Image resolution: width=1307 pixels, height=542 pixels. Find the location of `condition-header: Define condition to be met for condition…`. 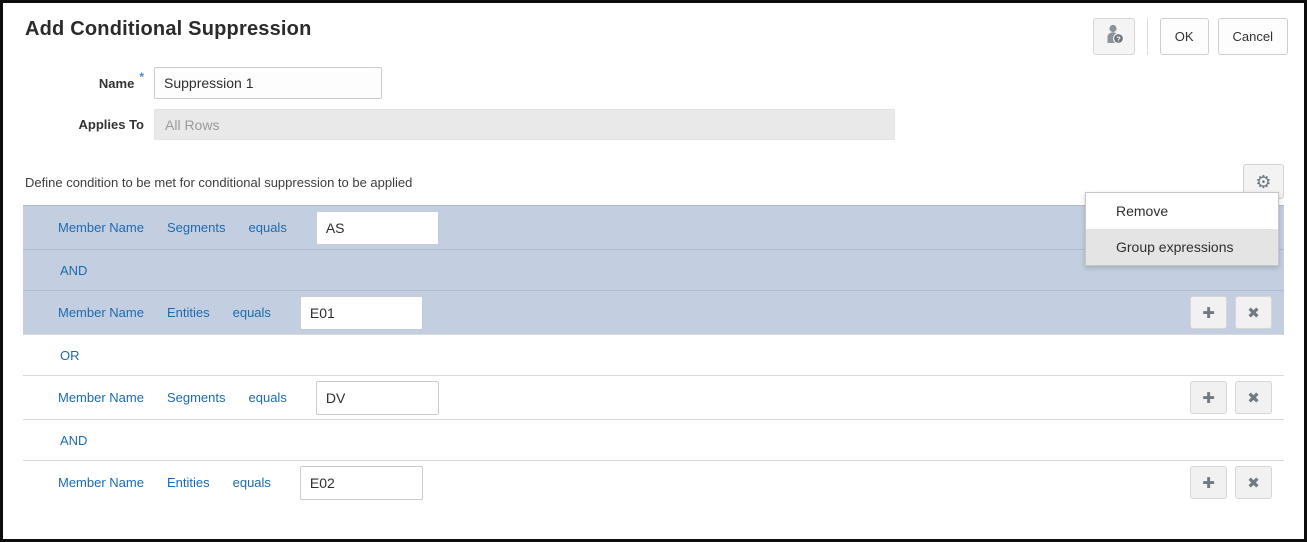

condition-header: Define condition to be met for condition… is located at coordinates (653, 181).